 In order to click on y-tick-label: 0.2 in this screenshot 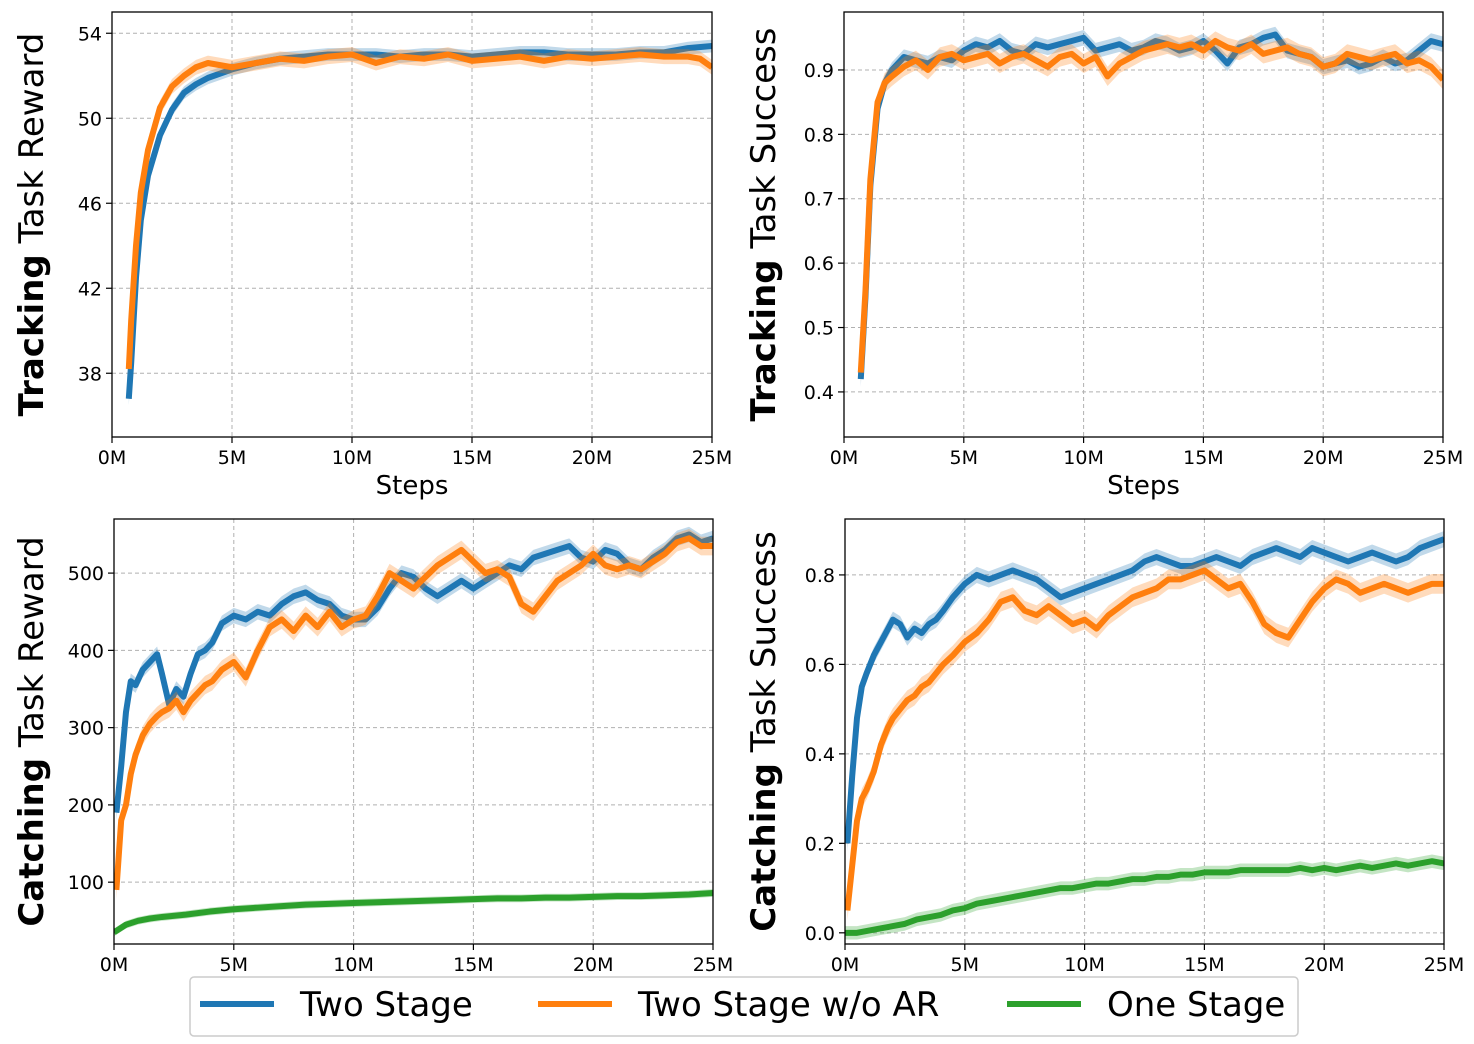, I will do `click(820, 844)`.